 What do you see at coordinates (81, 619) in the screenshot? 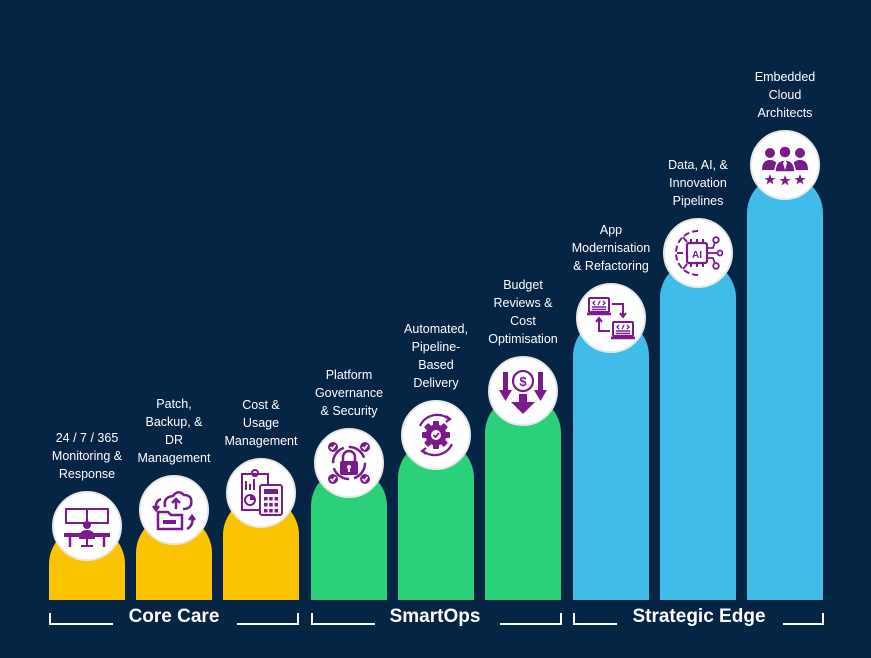
I see `core-care-bracket-left` at bounding box center [81, 619].